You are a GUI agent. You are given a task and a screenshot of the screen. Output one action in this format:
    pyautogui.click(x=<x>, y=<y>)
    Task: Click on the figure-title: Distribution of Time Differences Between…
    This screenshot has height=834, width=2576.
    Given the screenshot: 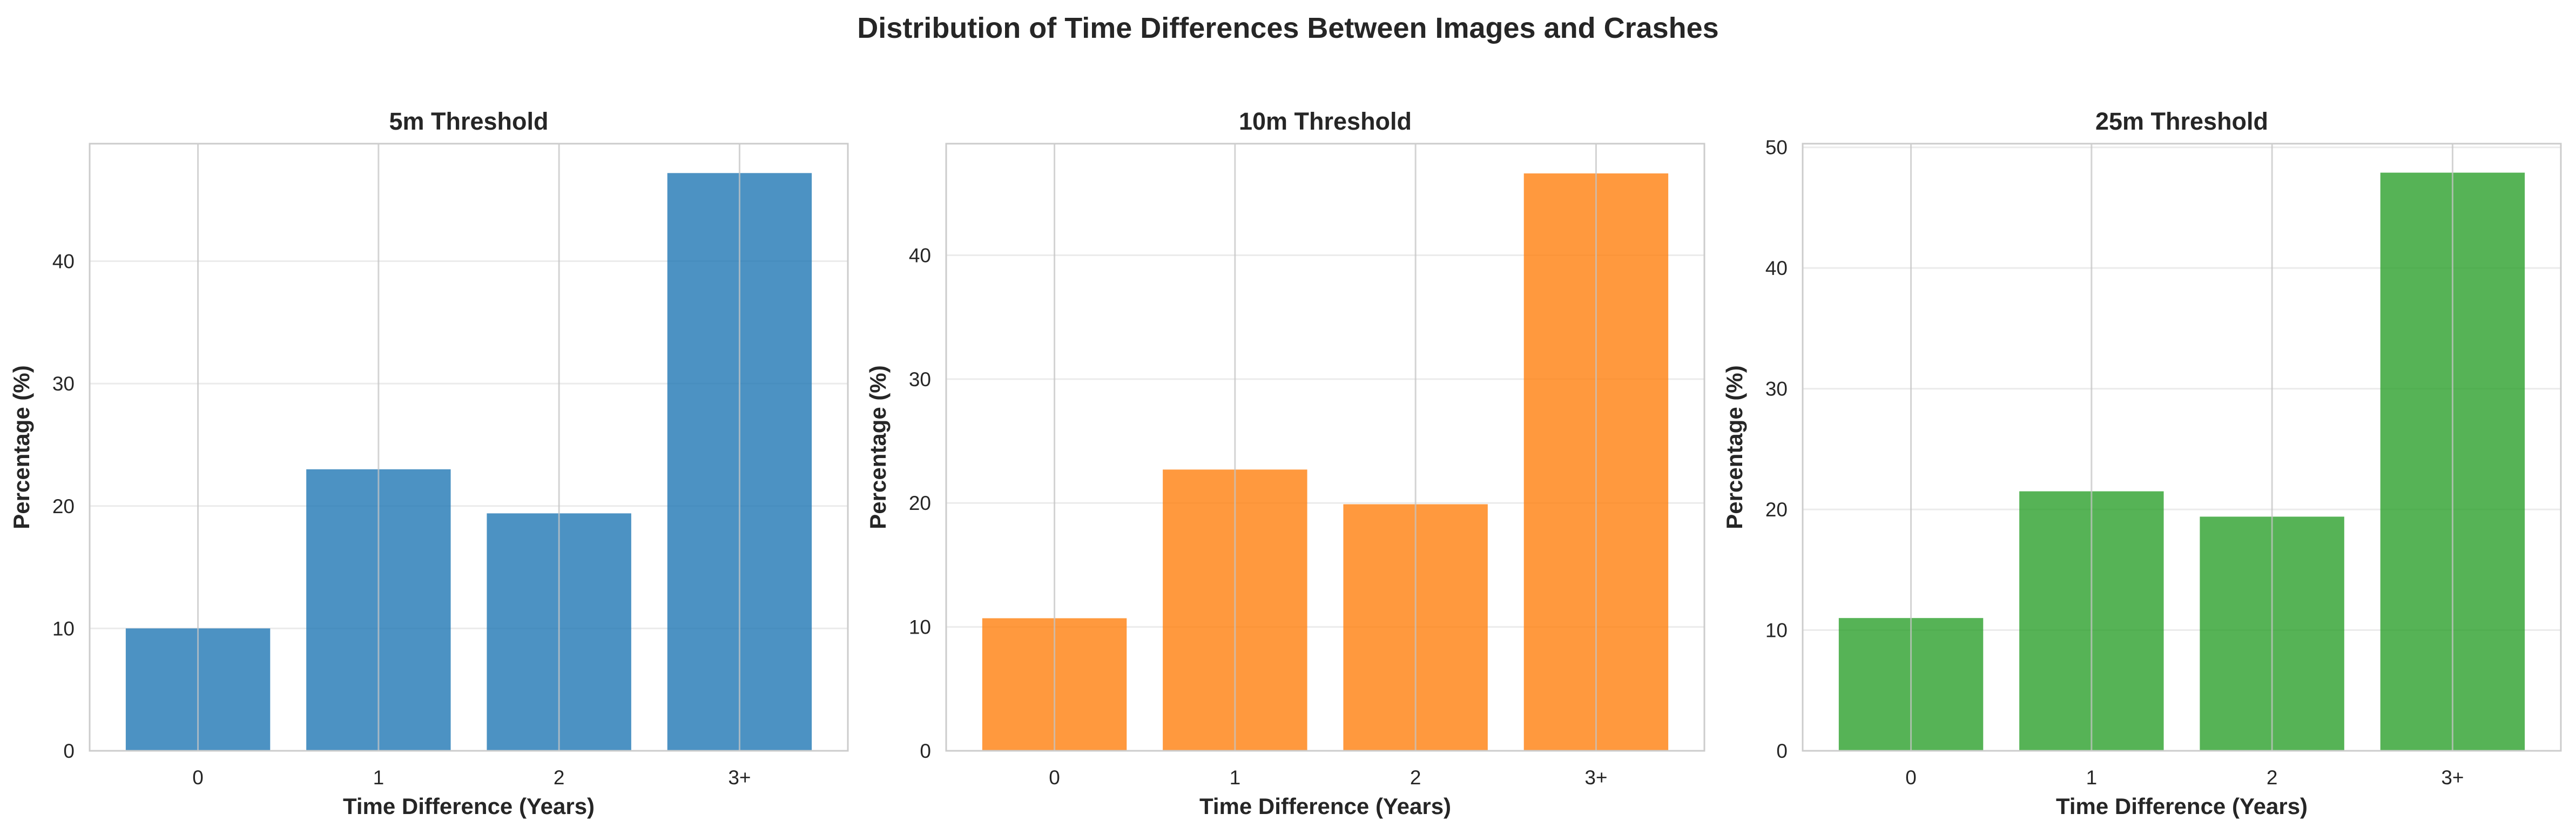 What is the action you would take?
    pyautogui.click(x=1287, y=28)
    